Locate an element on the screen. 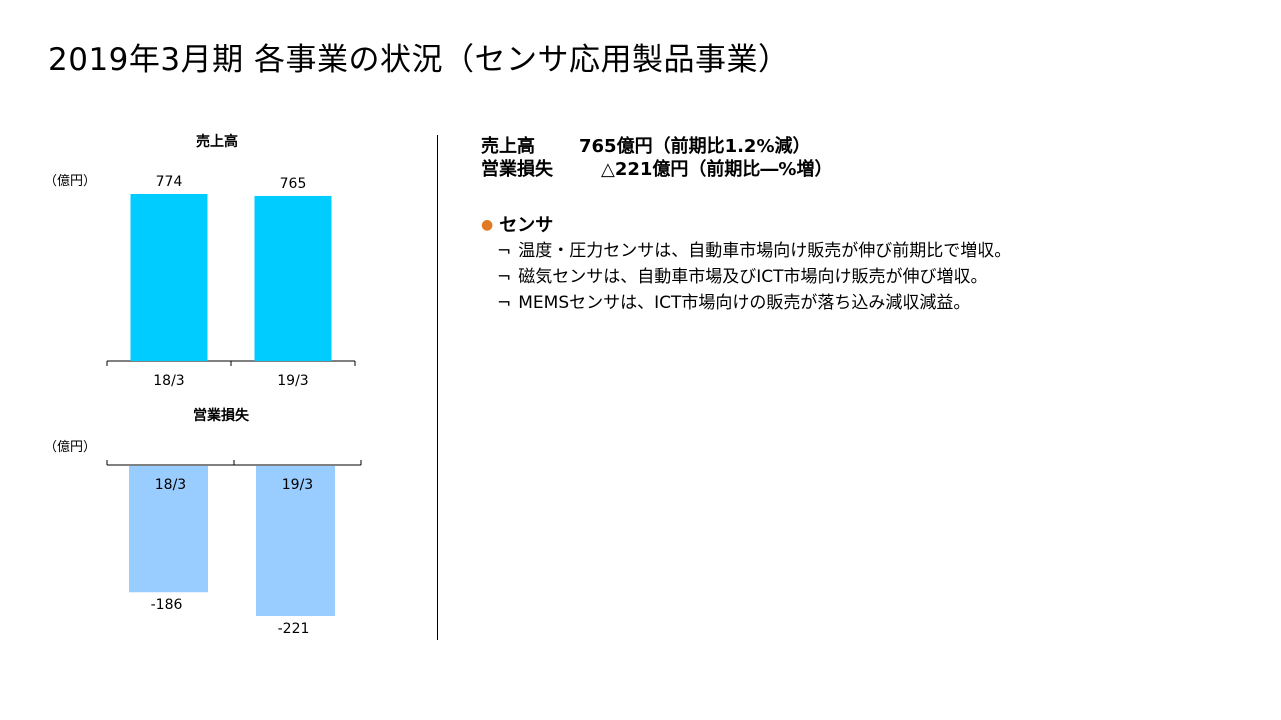 The image size is (1281, 720). sales-bar-18/3 is located at coordinates (169, 277).